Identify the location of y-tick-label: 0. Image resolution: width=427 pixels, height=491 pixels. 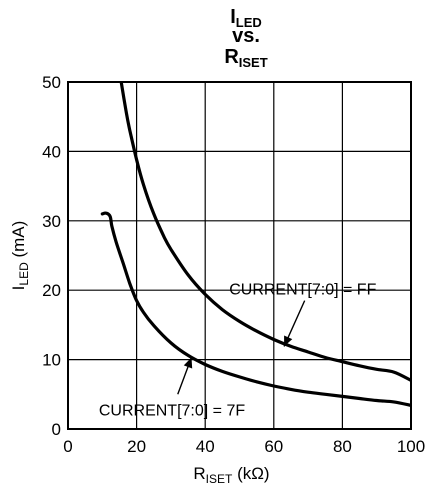
(56, 429).